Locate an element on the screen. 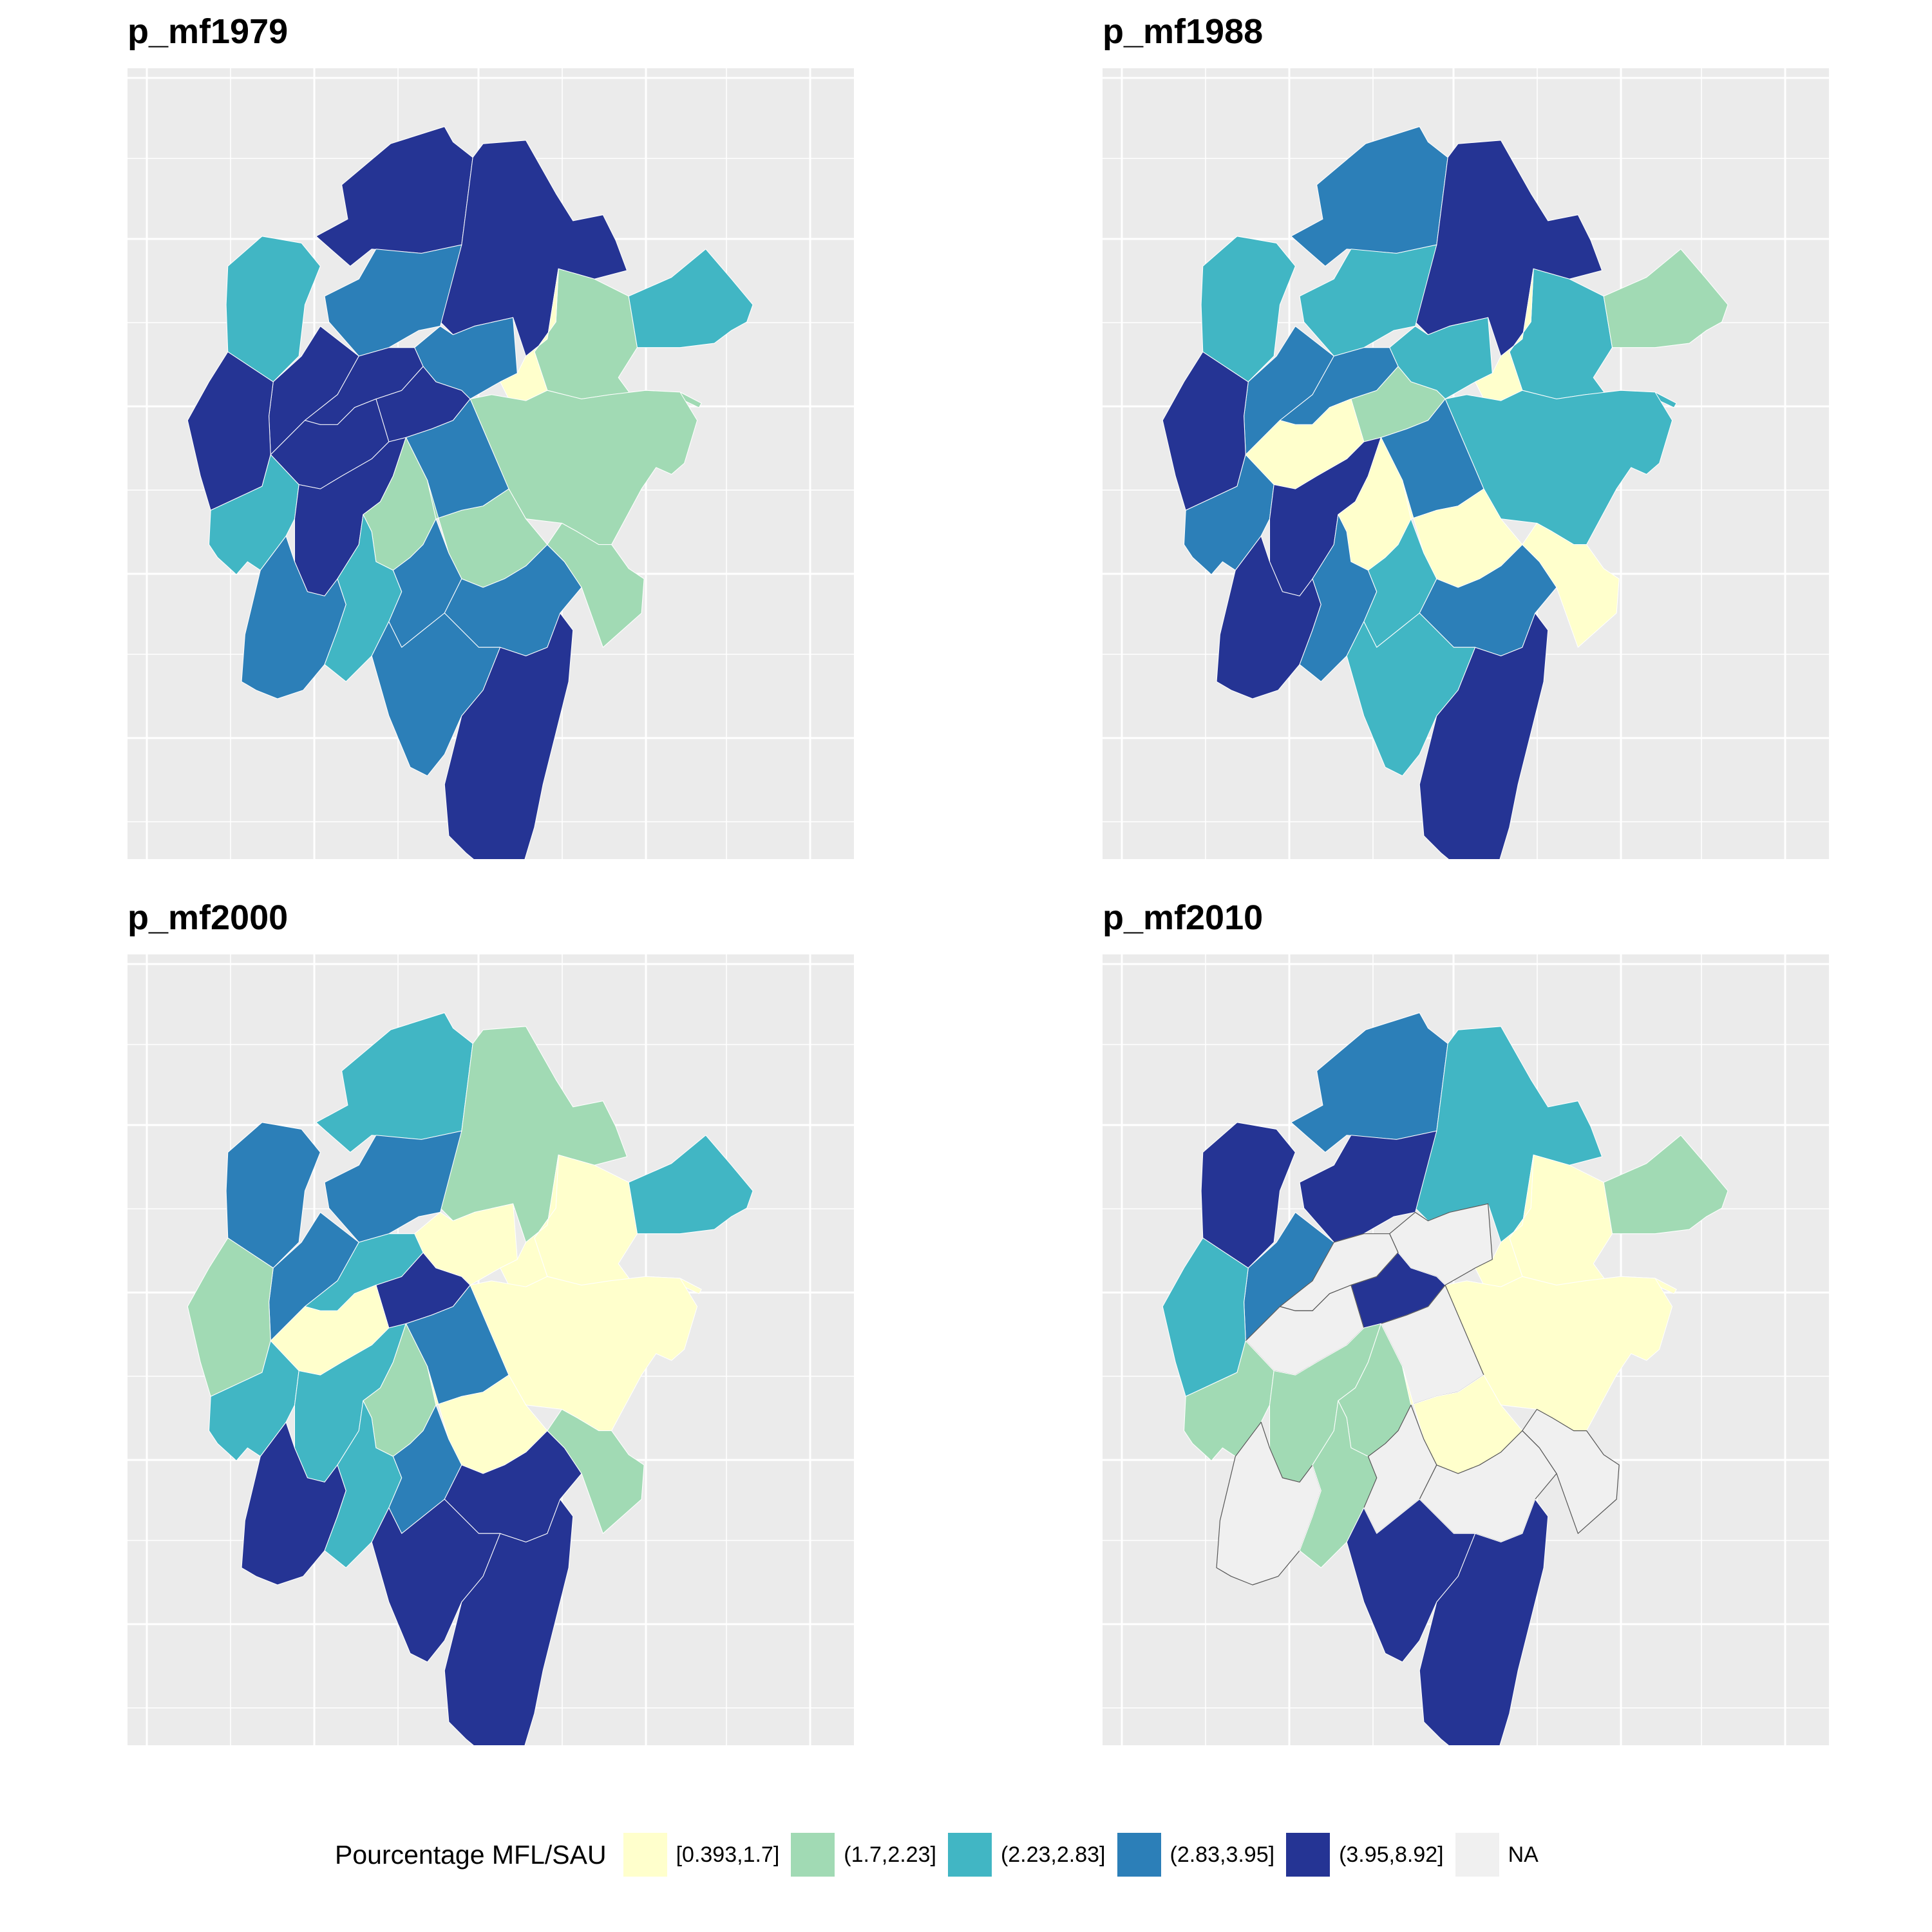 The height and width of the screenshot is (1932, 1932). legend-label: (2.83,3.95] is located at coordinates (1222, 1855).